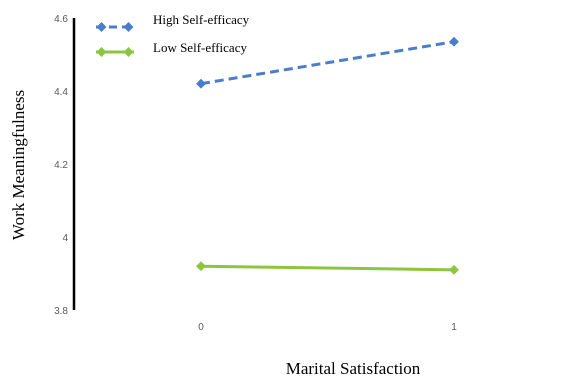 The height and width of the screenshot is (379, 568). Describe the element at coordinates (61, 92) in the screenshot. I see `y-tick-label: 4.4` at that location.